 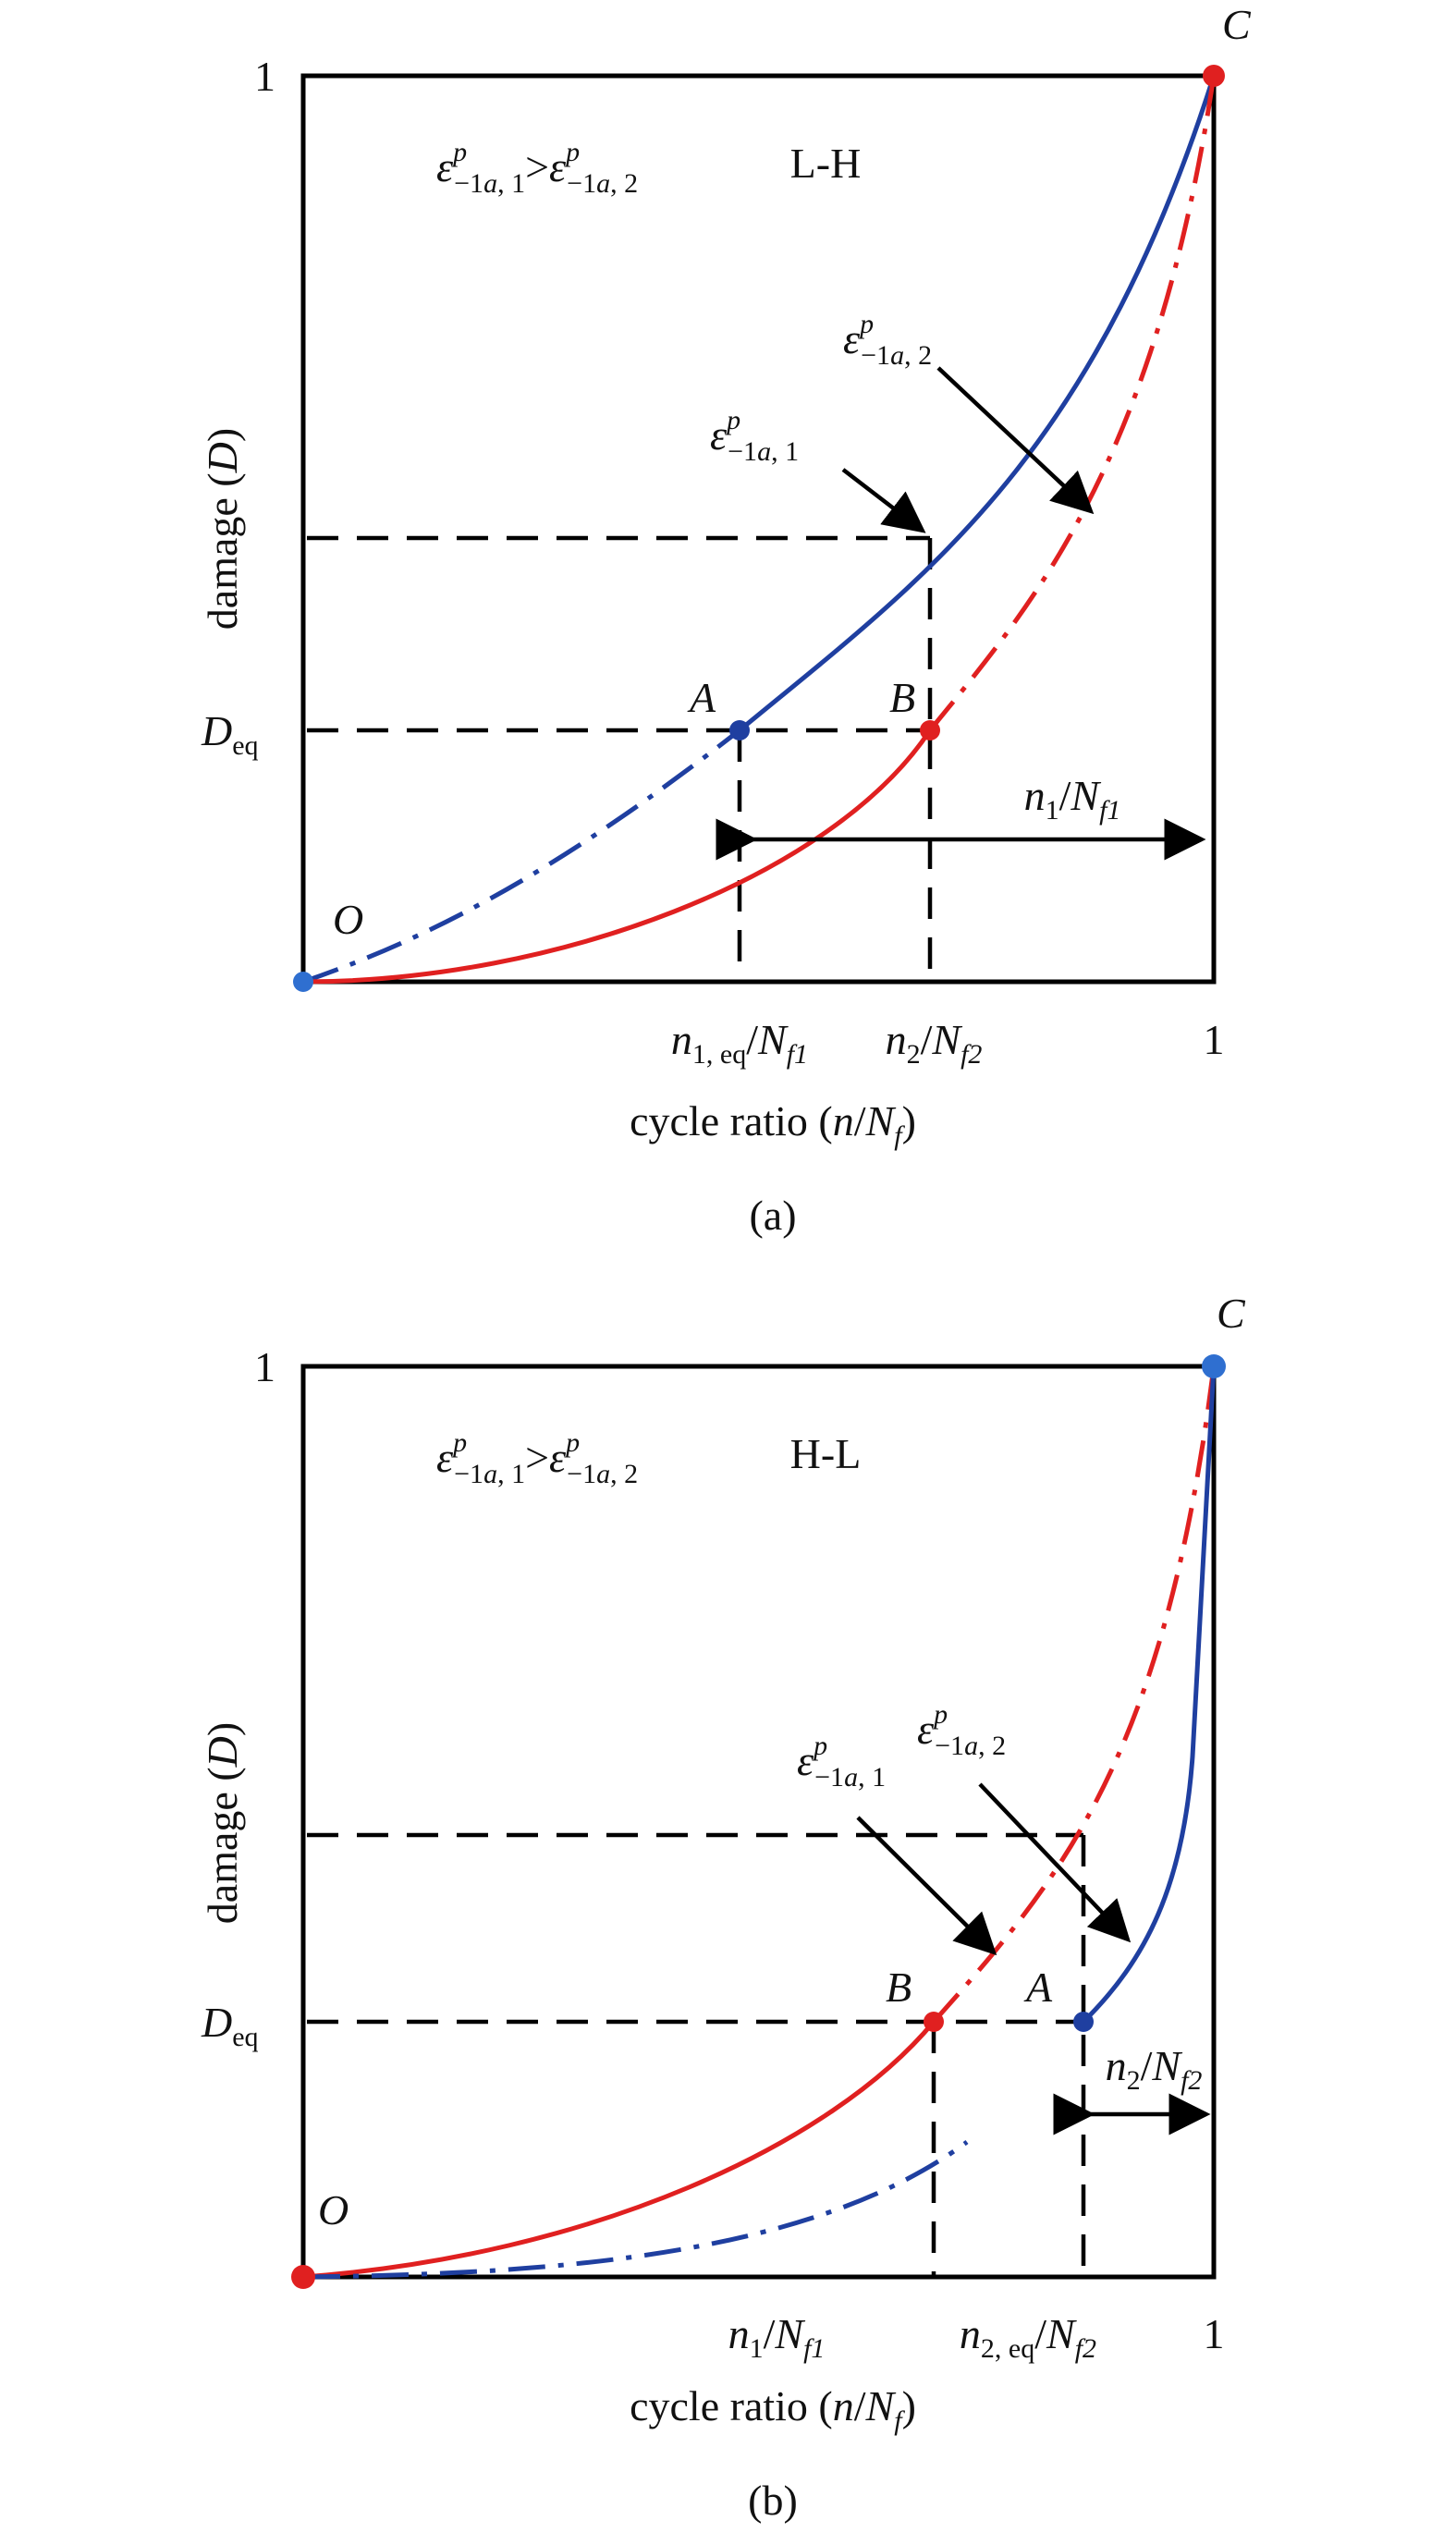 I want to click on regime-label: L-H, so click(x=826, y=163).